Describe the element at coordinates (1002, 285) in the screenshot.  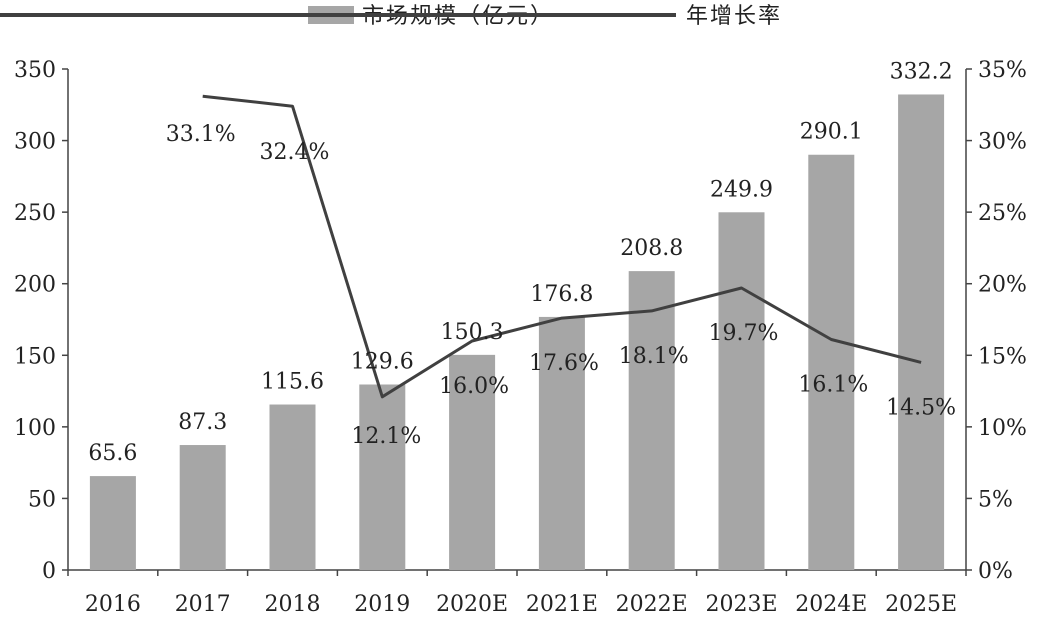
I see `right-tick-label: 20%` at that location.